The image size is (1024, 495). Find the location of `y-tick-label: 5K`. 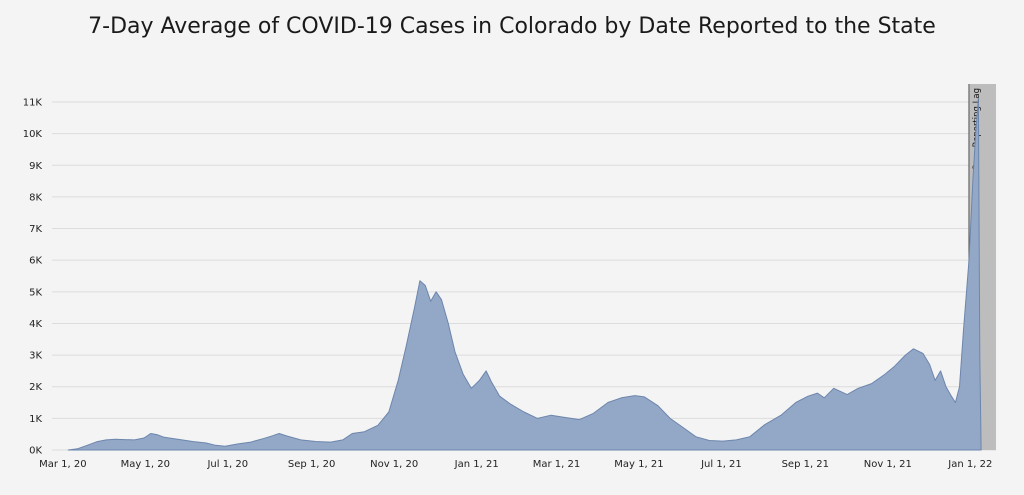

y-tick-label: 5K is located at coordinates (35, 292).